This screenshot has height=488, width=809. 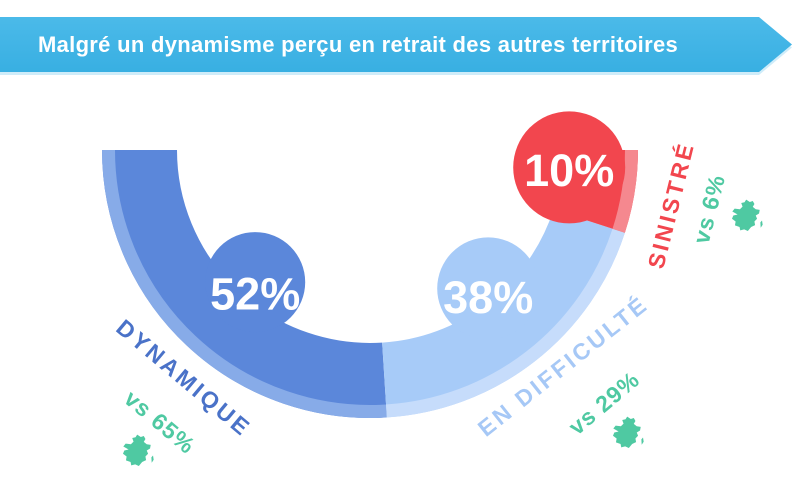 What do you see at coordinates (625, 191) in the screenshot?
I see `segment-rim-sinistre` at bounding box center [625, 191].